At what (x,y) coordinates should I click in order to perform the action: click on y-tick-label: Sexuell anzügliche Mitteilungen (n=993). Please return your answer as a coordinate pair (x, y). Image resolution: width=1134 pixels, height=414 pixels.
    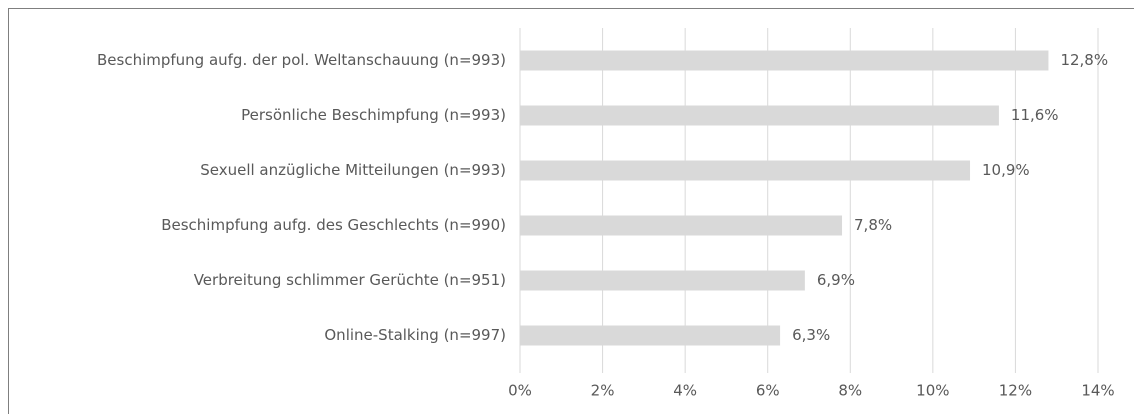
    Looking at the image, I should click on (353, 170).